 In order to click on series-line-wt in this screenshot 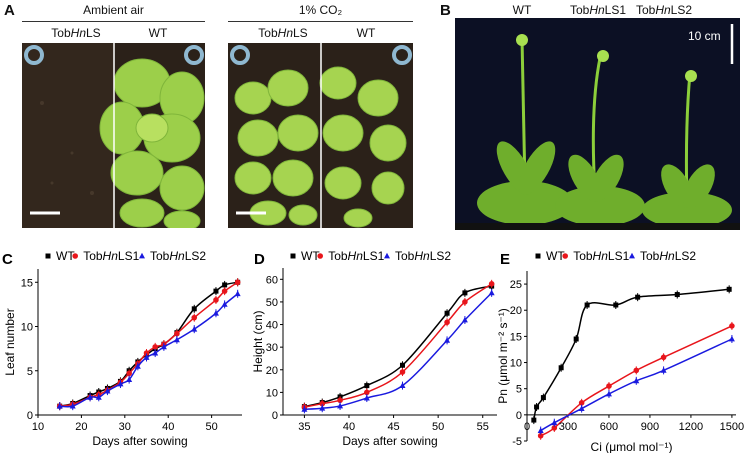, I will do `click(631, 354)`.